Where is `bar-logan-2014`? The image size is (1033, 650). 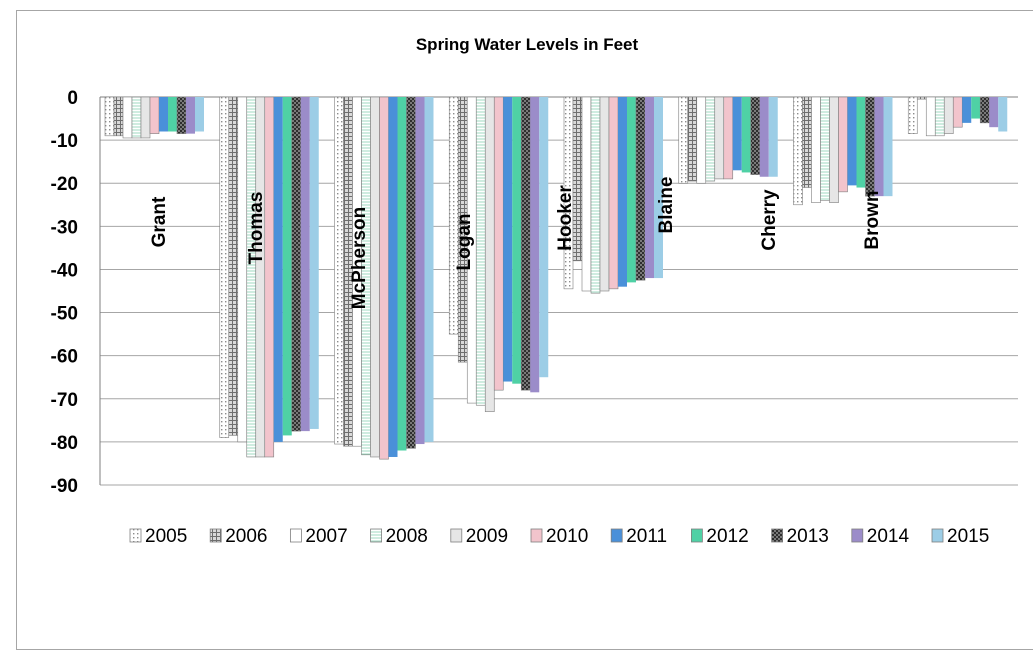
bar-logan-2014 is located at coordinates (535, 245).